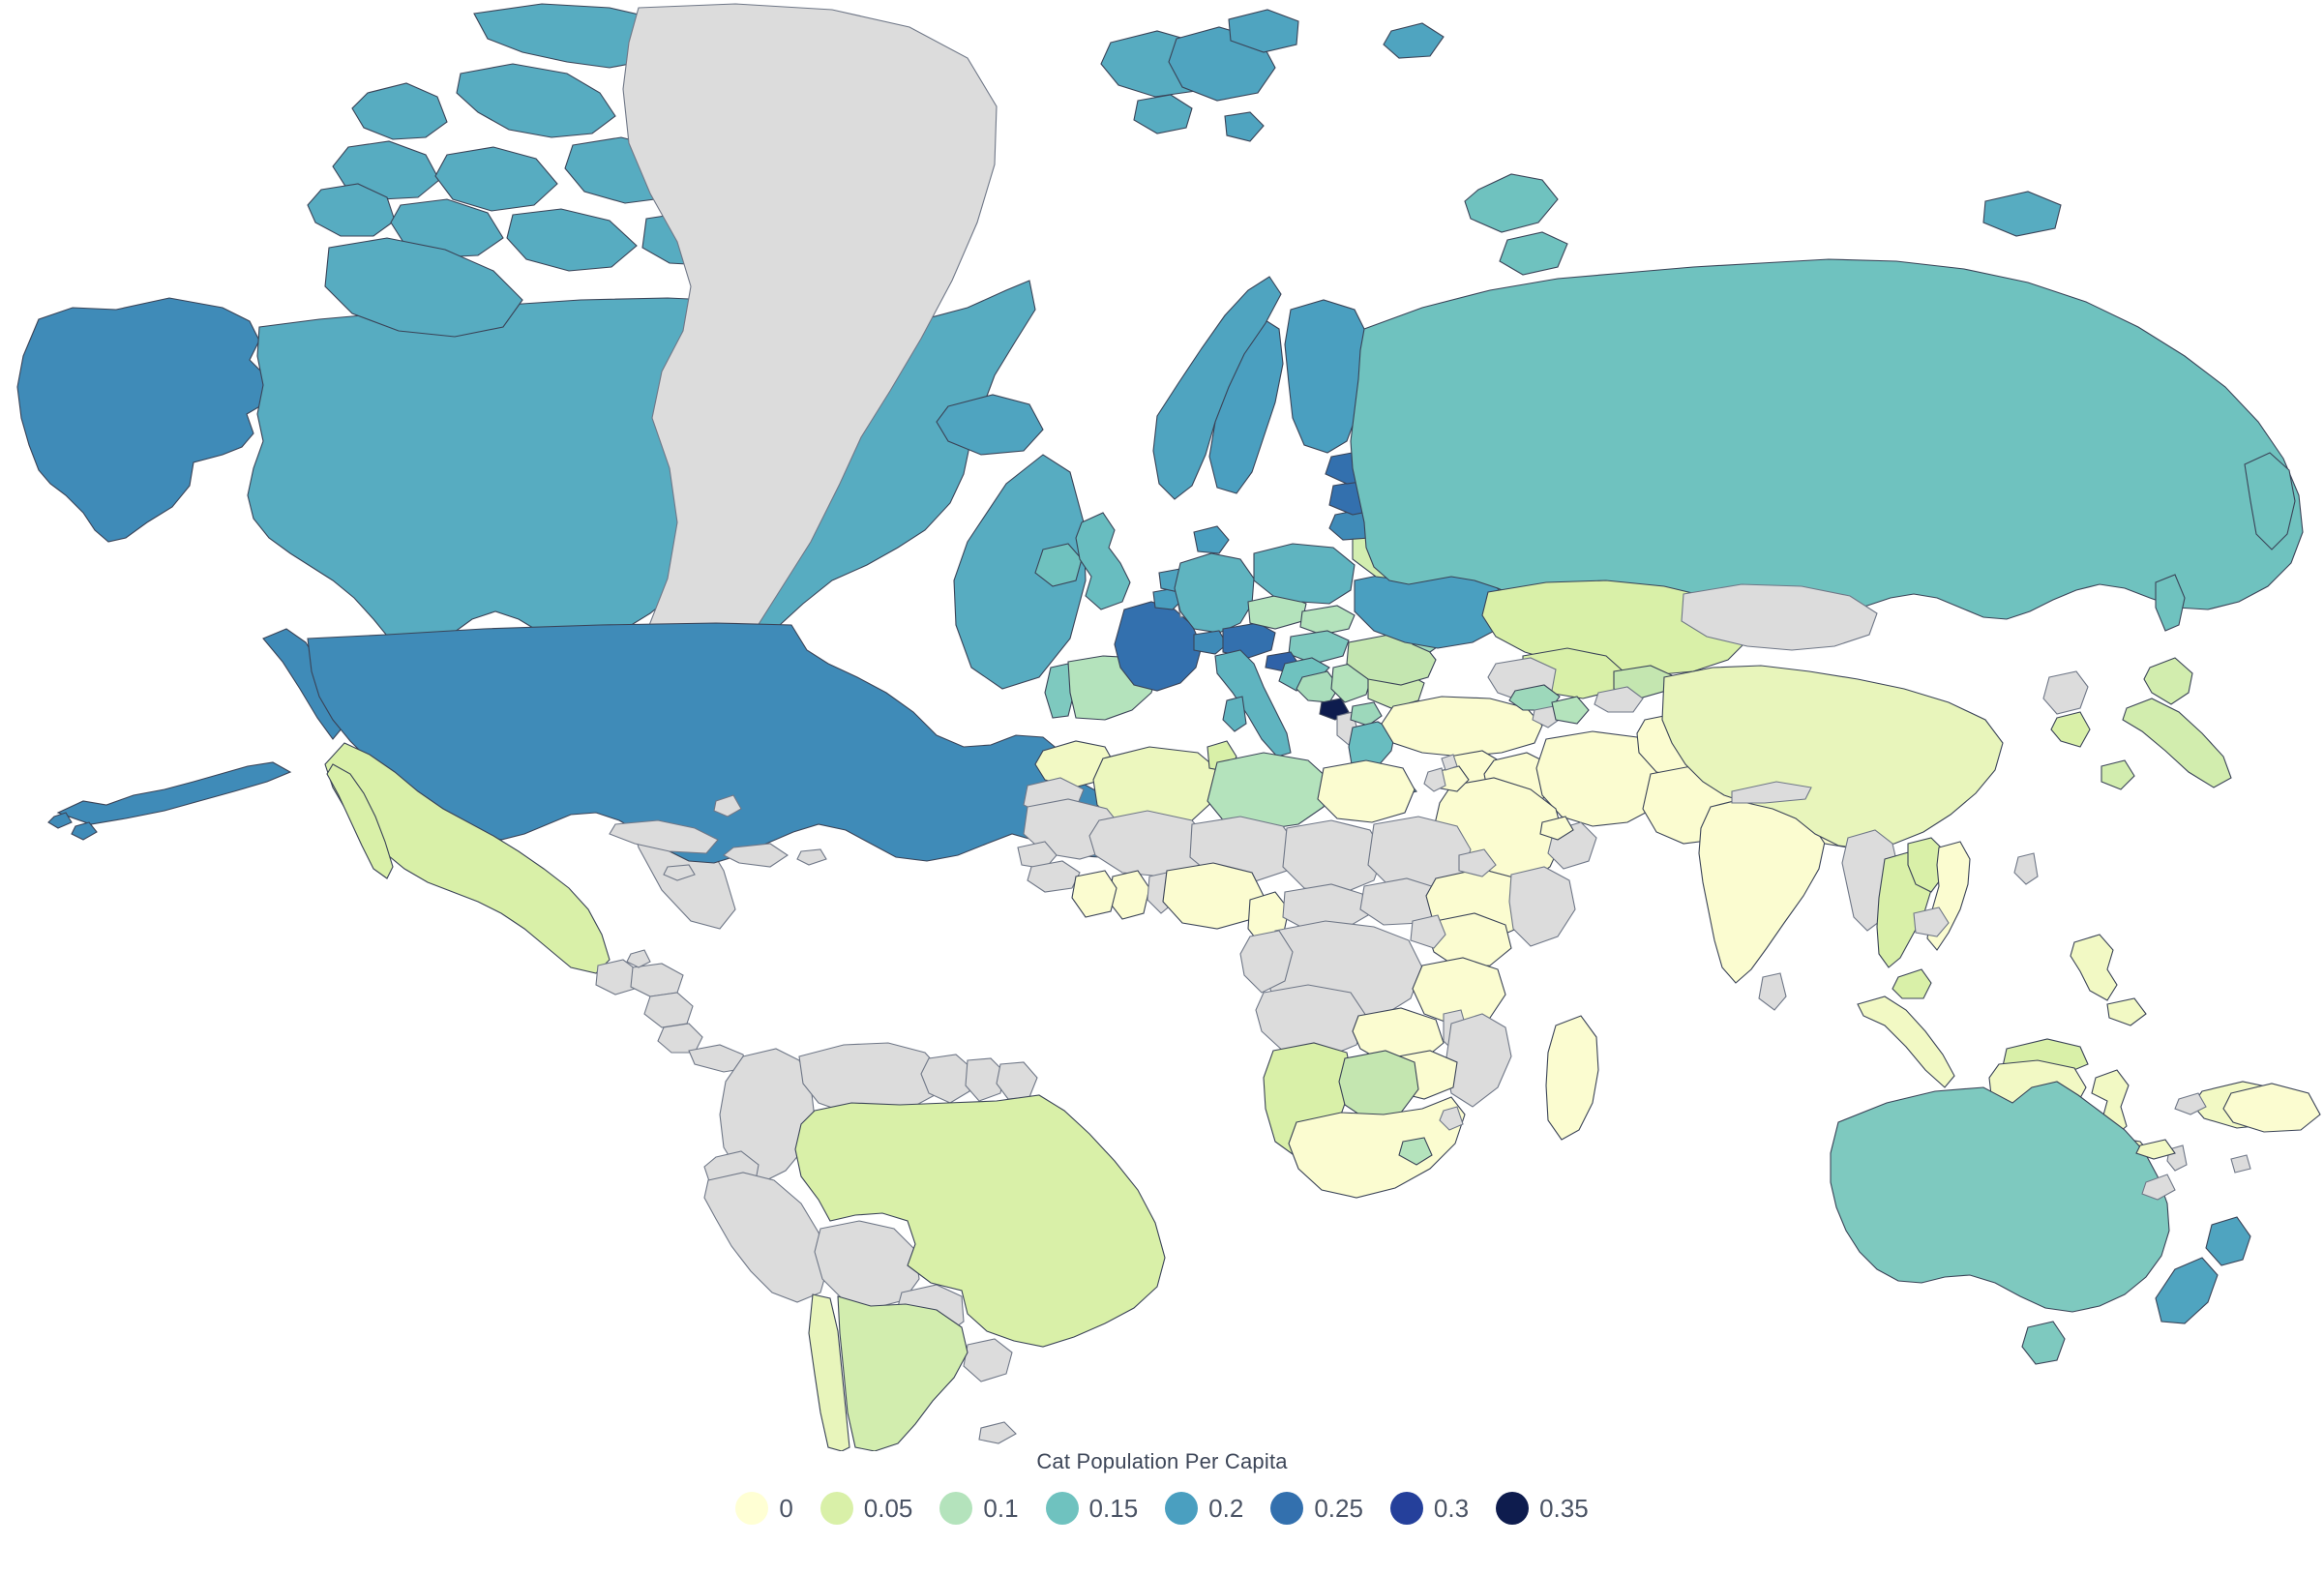  Describe the element at coordinates (2190, 1103) in the screenshot. I see `region-solomon-islands` at that location.